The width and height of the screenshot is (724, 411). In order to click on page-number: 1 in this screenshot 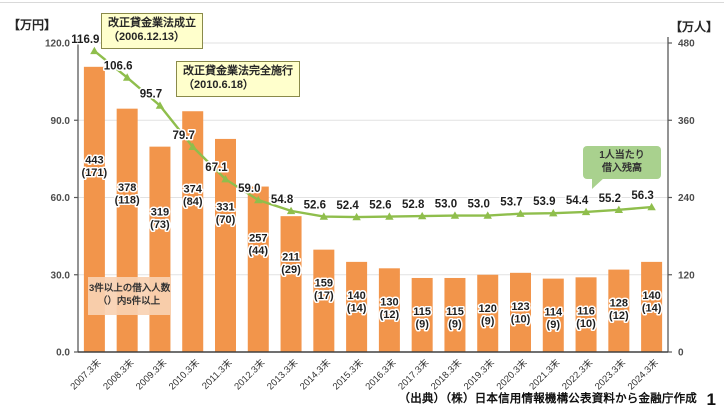, I will do `click(711, 399)`.